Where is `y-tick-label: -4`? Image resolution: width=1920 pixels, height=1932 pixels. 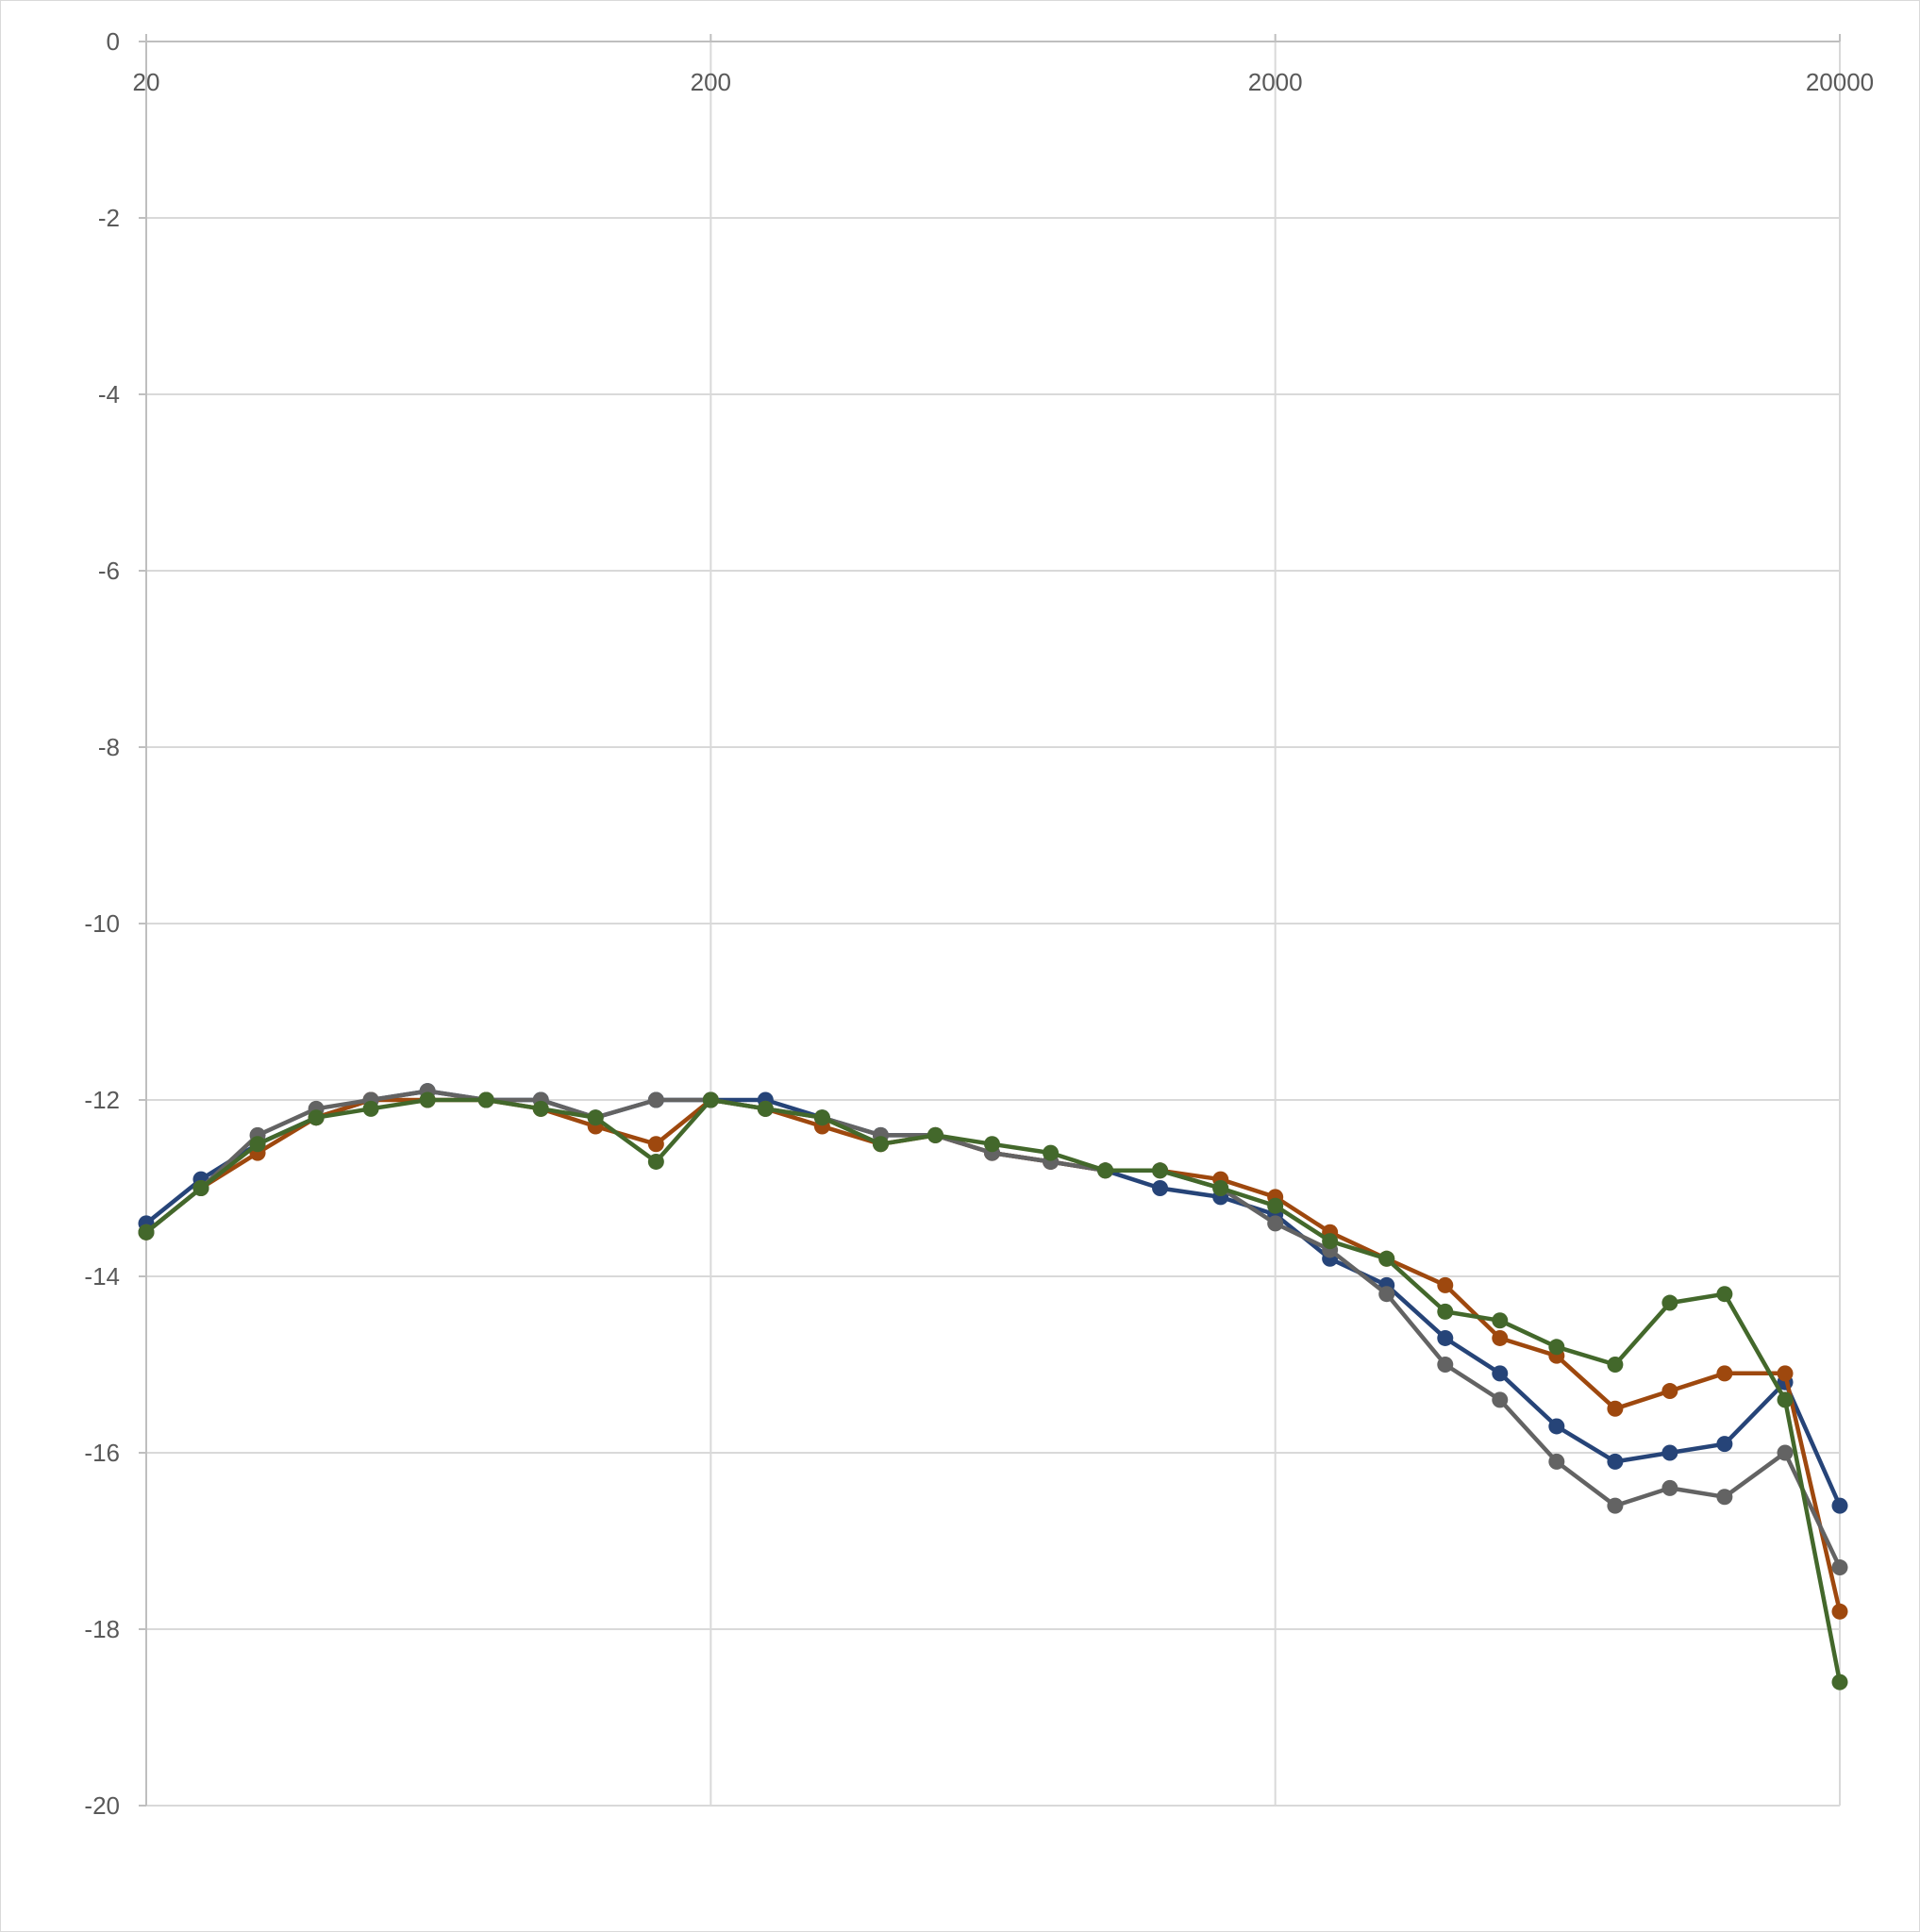 y-tick-label: -4 is located at coordinates (109, 394).